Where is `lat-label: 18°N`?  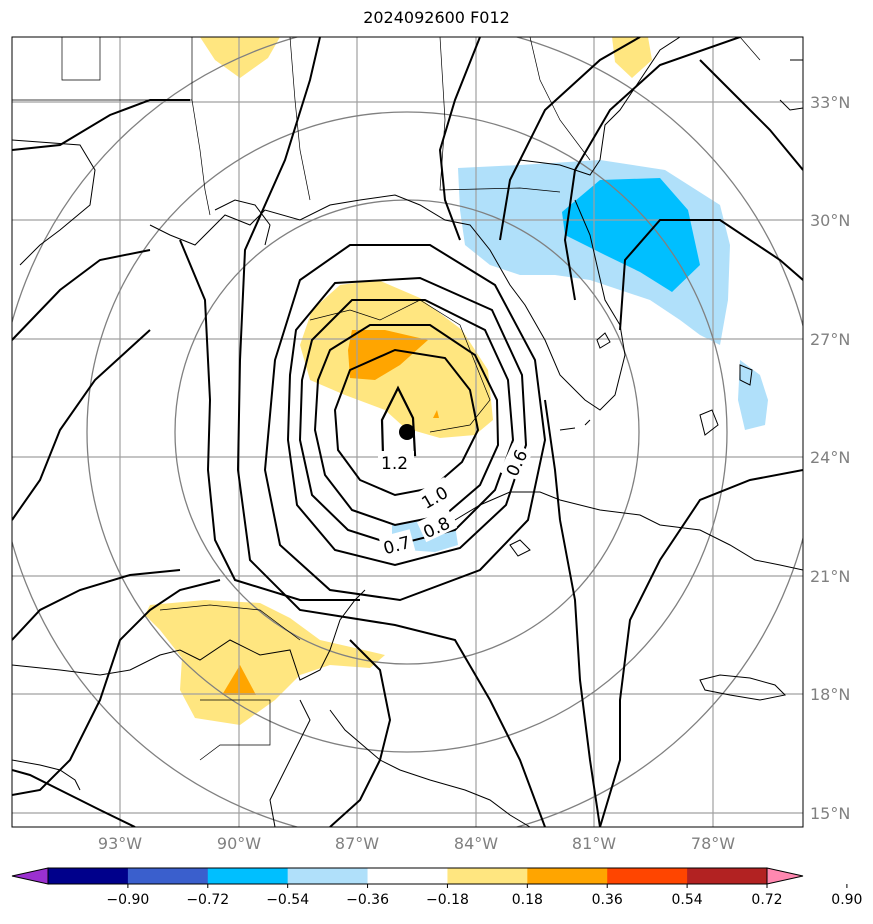
lat-label: 18°N is located at coordinates (830, 694).